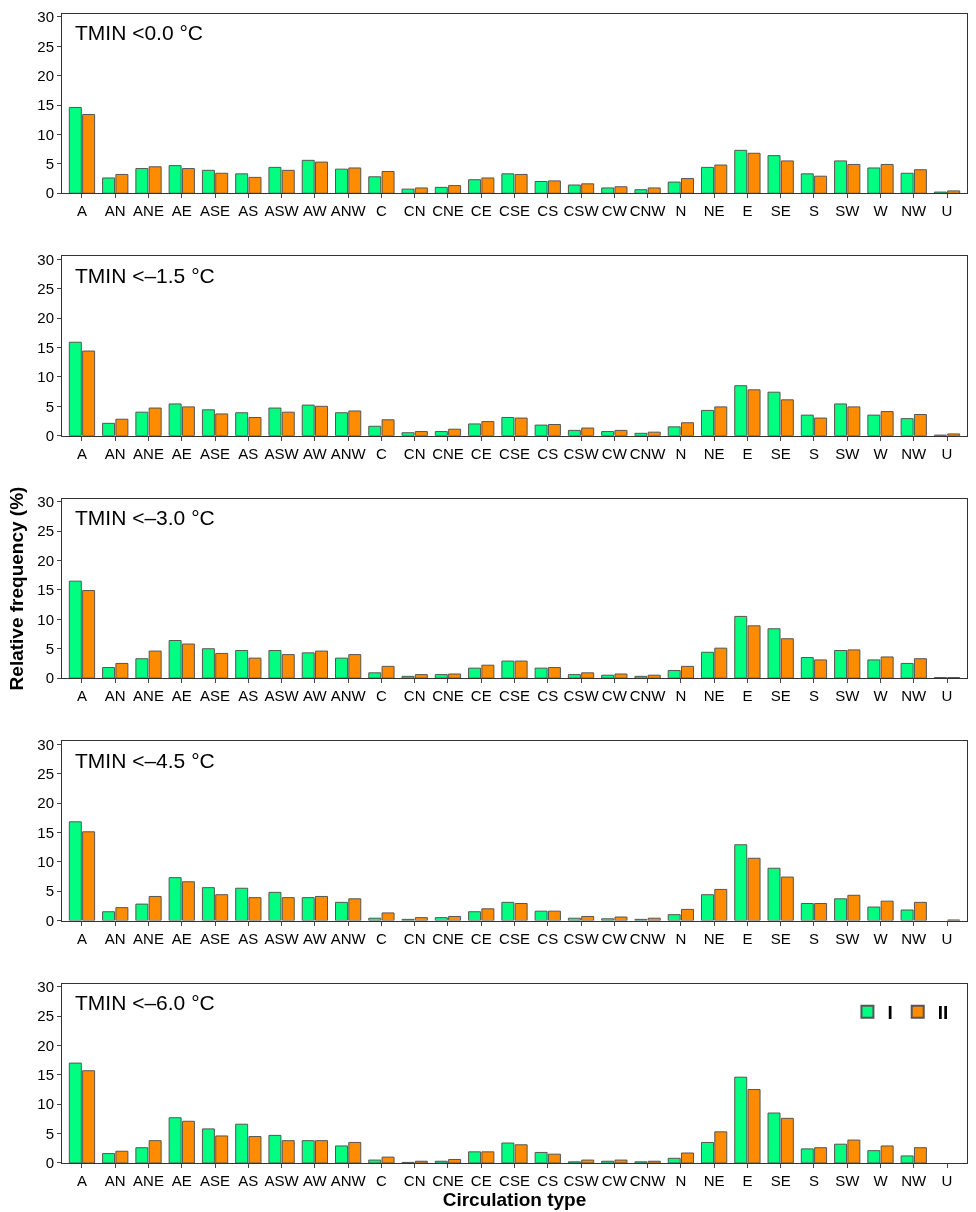  Describe the element at coordinates (943, 1013) in the screenshot. I see `legend-label: II` at that location.